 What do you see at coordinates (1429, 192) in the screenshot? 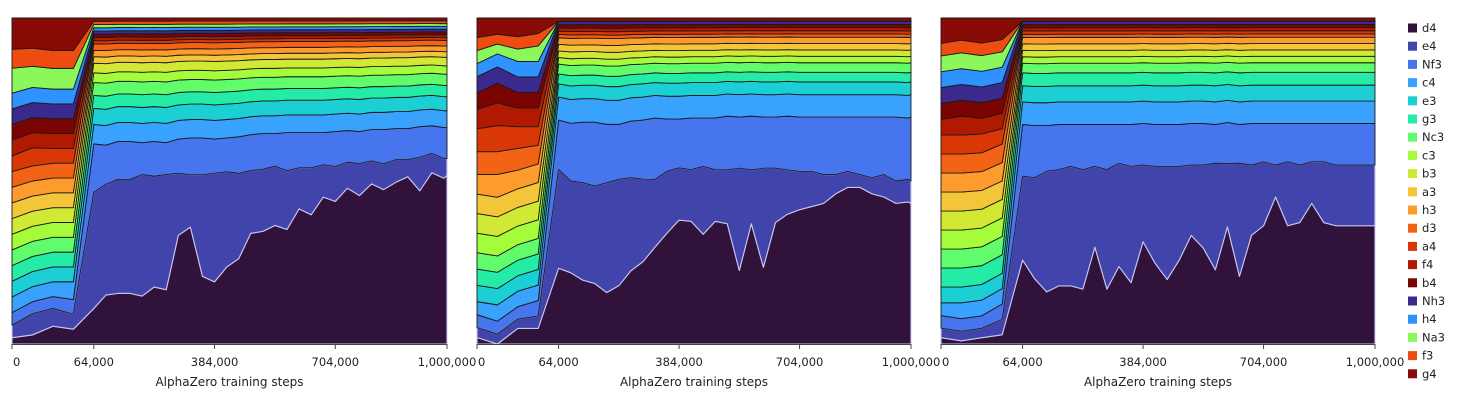
I see `legend-label: a3` at bounding box center [1429, 192].